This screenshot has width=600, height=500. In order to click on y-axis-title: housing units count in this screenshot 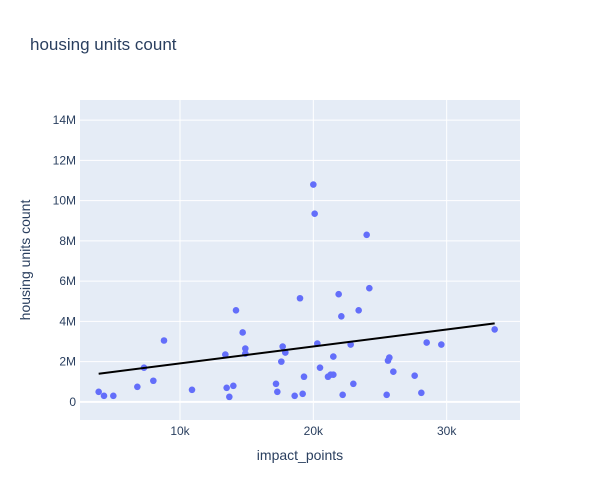, I will do `click(25, 260)`.